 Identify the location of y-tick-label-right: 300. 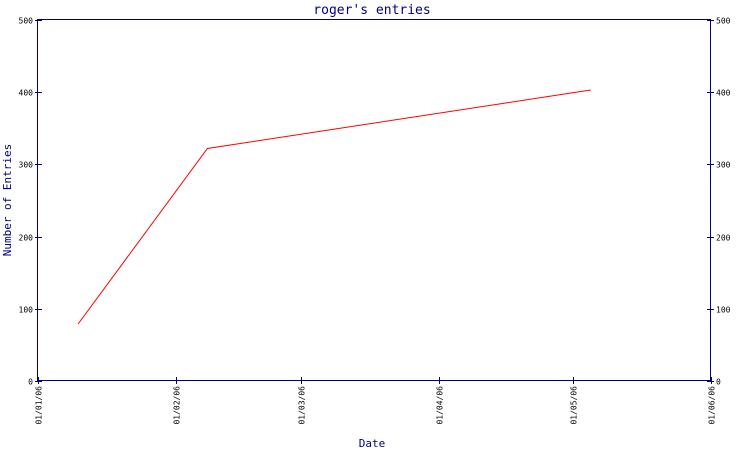
(723, 165).